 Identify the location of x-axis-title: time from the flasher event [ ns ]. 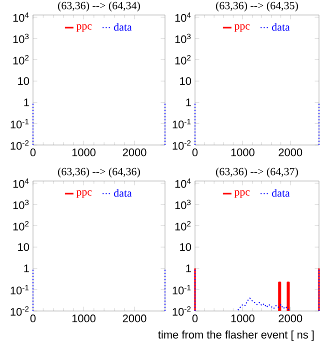
(236, 335).